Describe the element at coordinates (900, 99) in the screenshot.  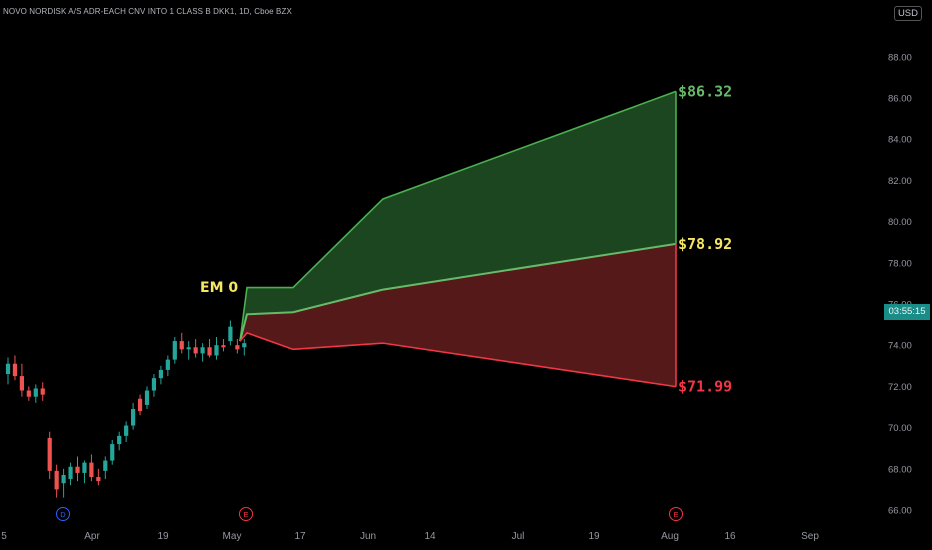
I see `y-tick-label: 86.00` at that location.